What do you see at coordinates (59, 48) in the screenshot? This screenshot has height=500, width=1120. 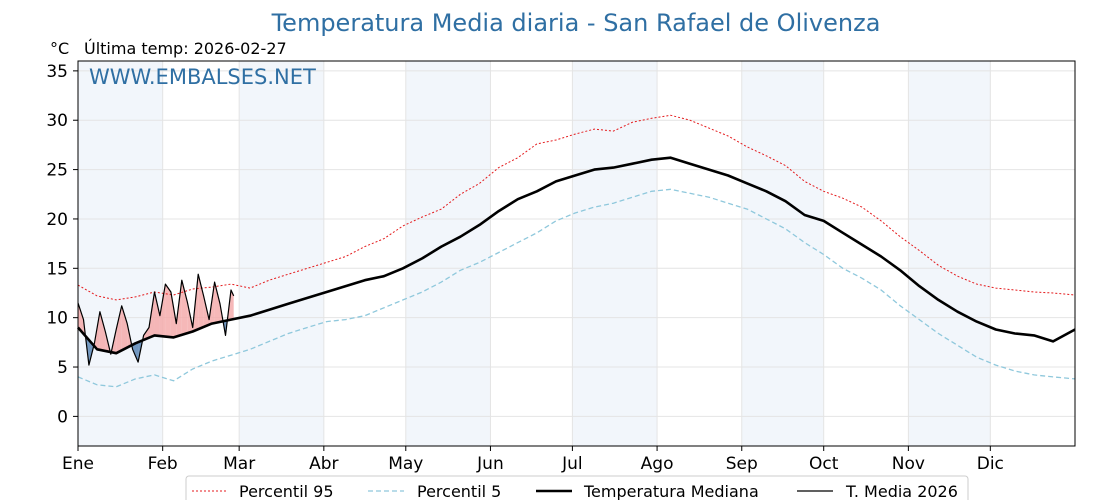 I see `unit-label: °C` at bounding box center [59, 48].